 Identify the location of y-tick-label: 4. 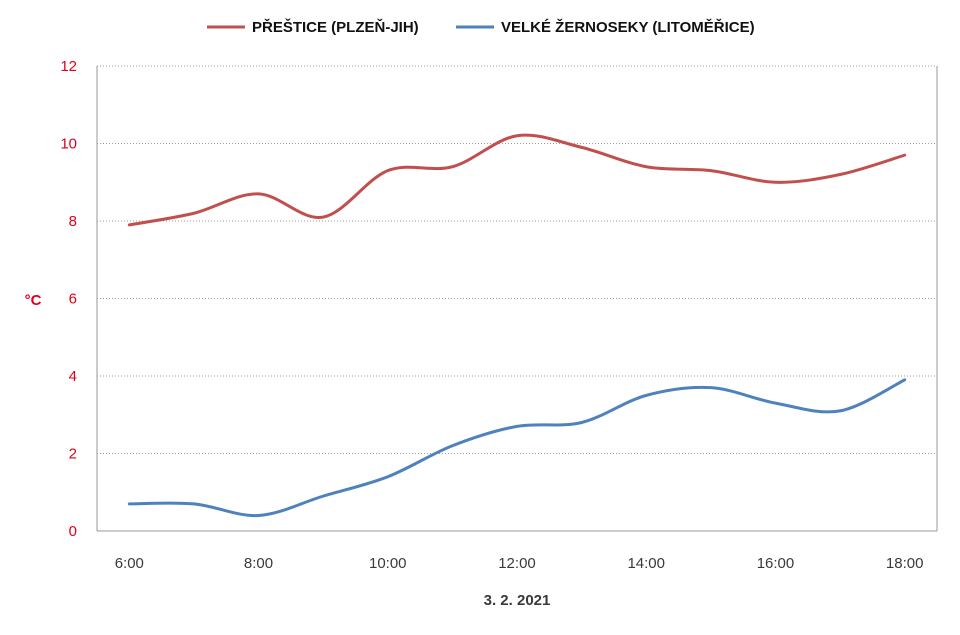
(73, 376).